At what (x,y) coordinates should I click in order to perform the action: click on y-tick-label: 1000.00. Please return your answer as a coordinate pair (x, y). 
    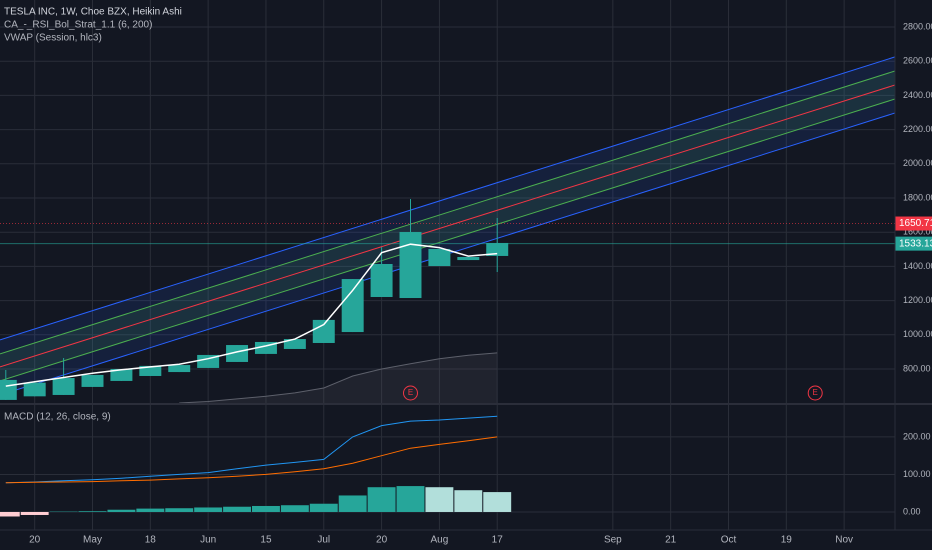
    Looking at the image, I should click on (917, 334).